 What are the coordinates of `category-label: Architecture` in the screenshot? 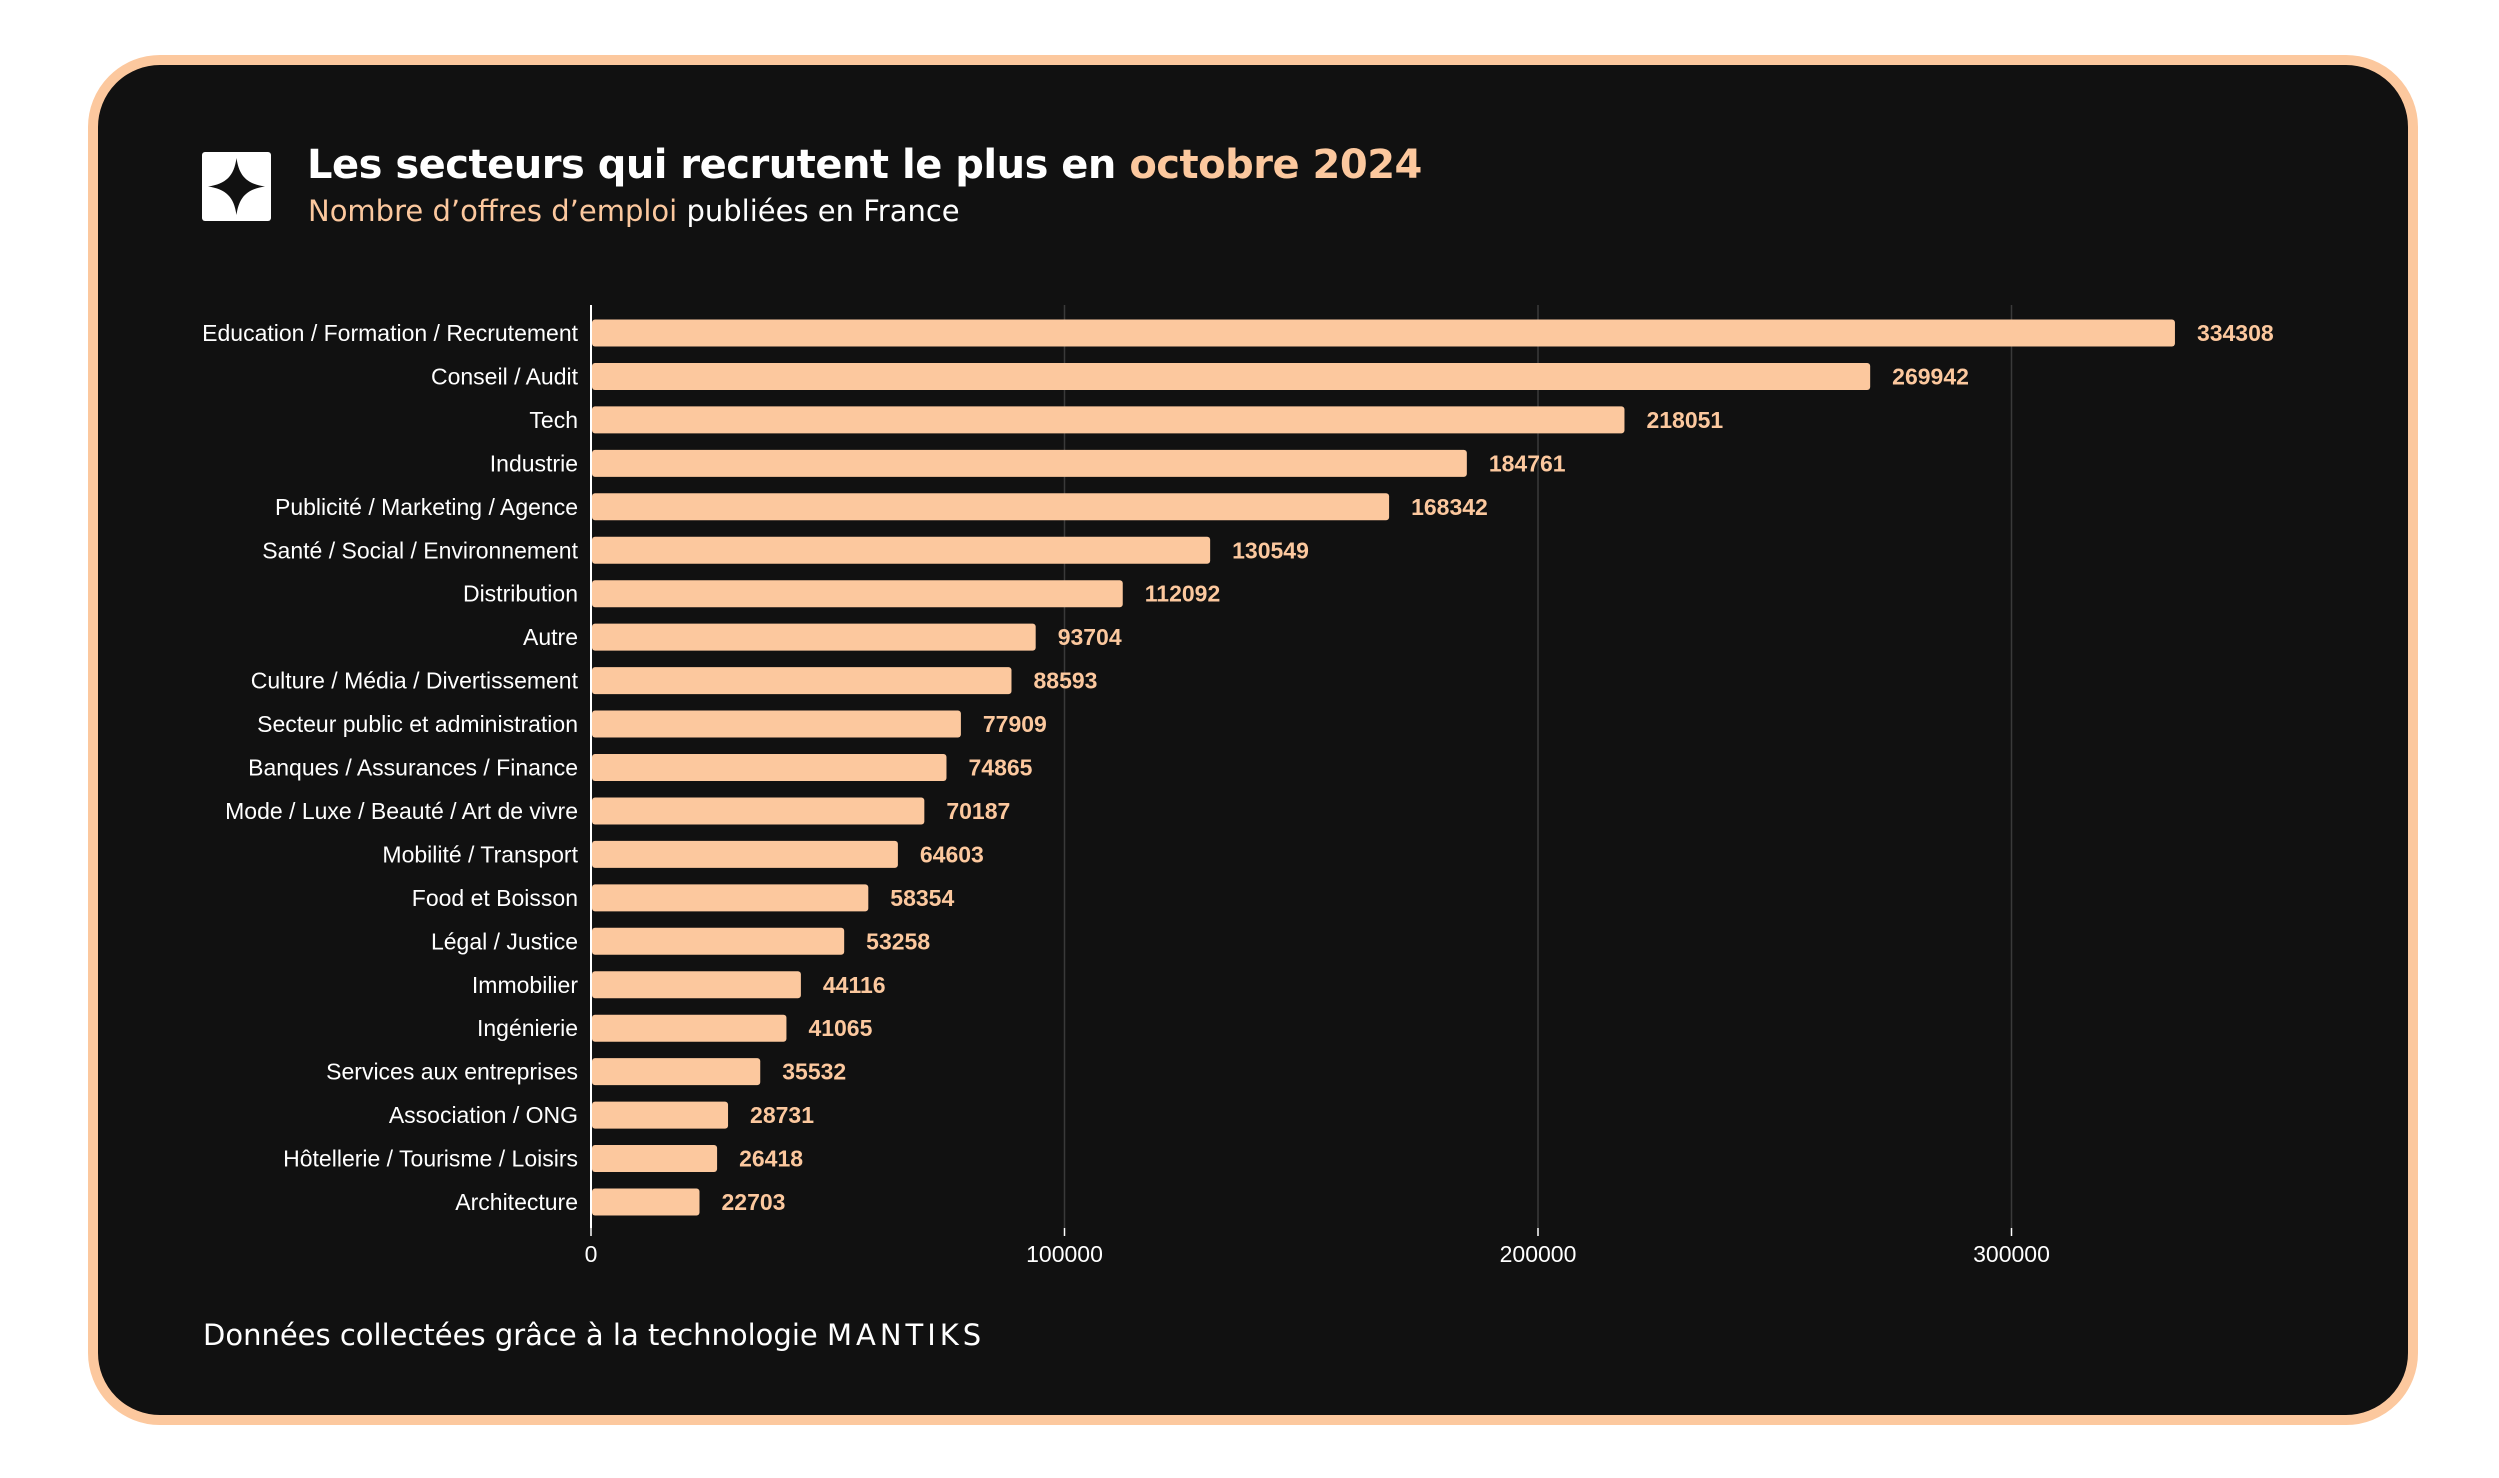 It's located at (516, 1202).